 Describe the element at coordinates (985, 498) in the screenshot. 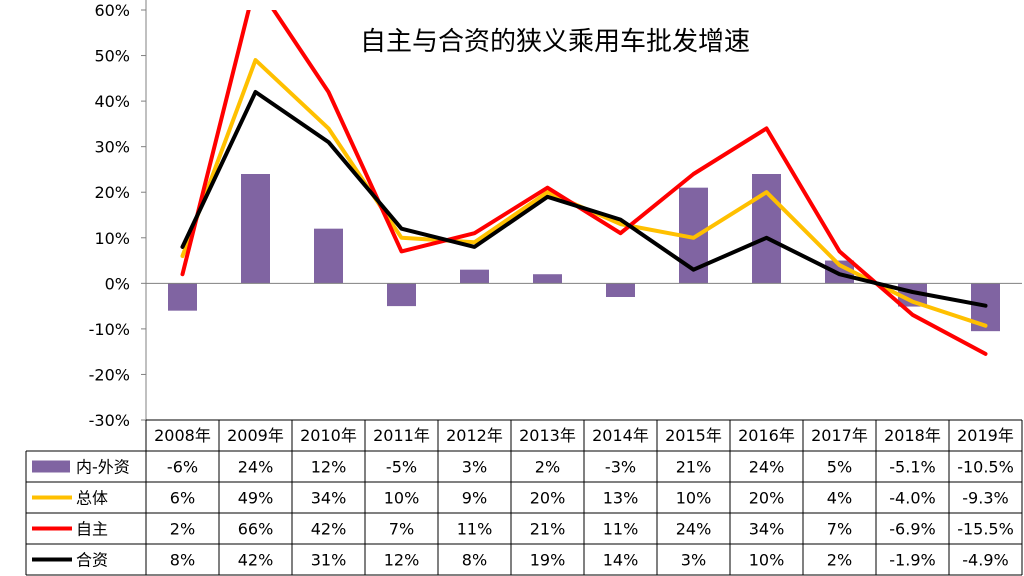

I see `table-value: -9.3%` at that location.